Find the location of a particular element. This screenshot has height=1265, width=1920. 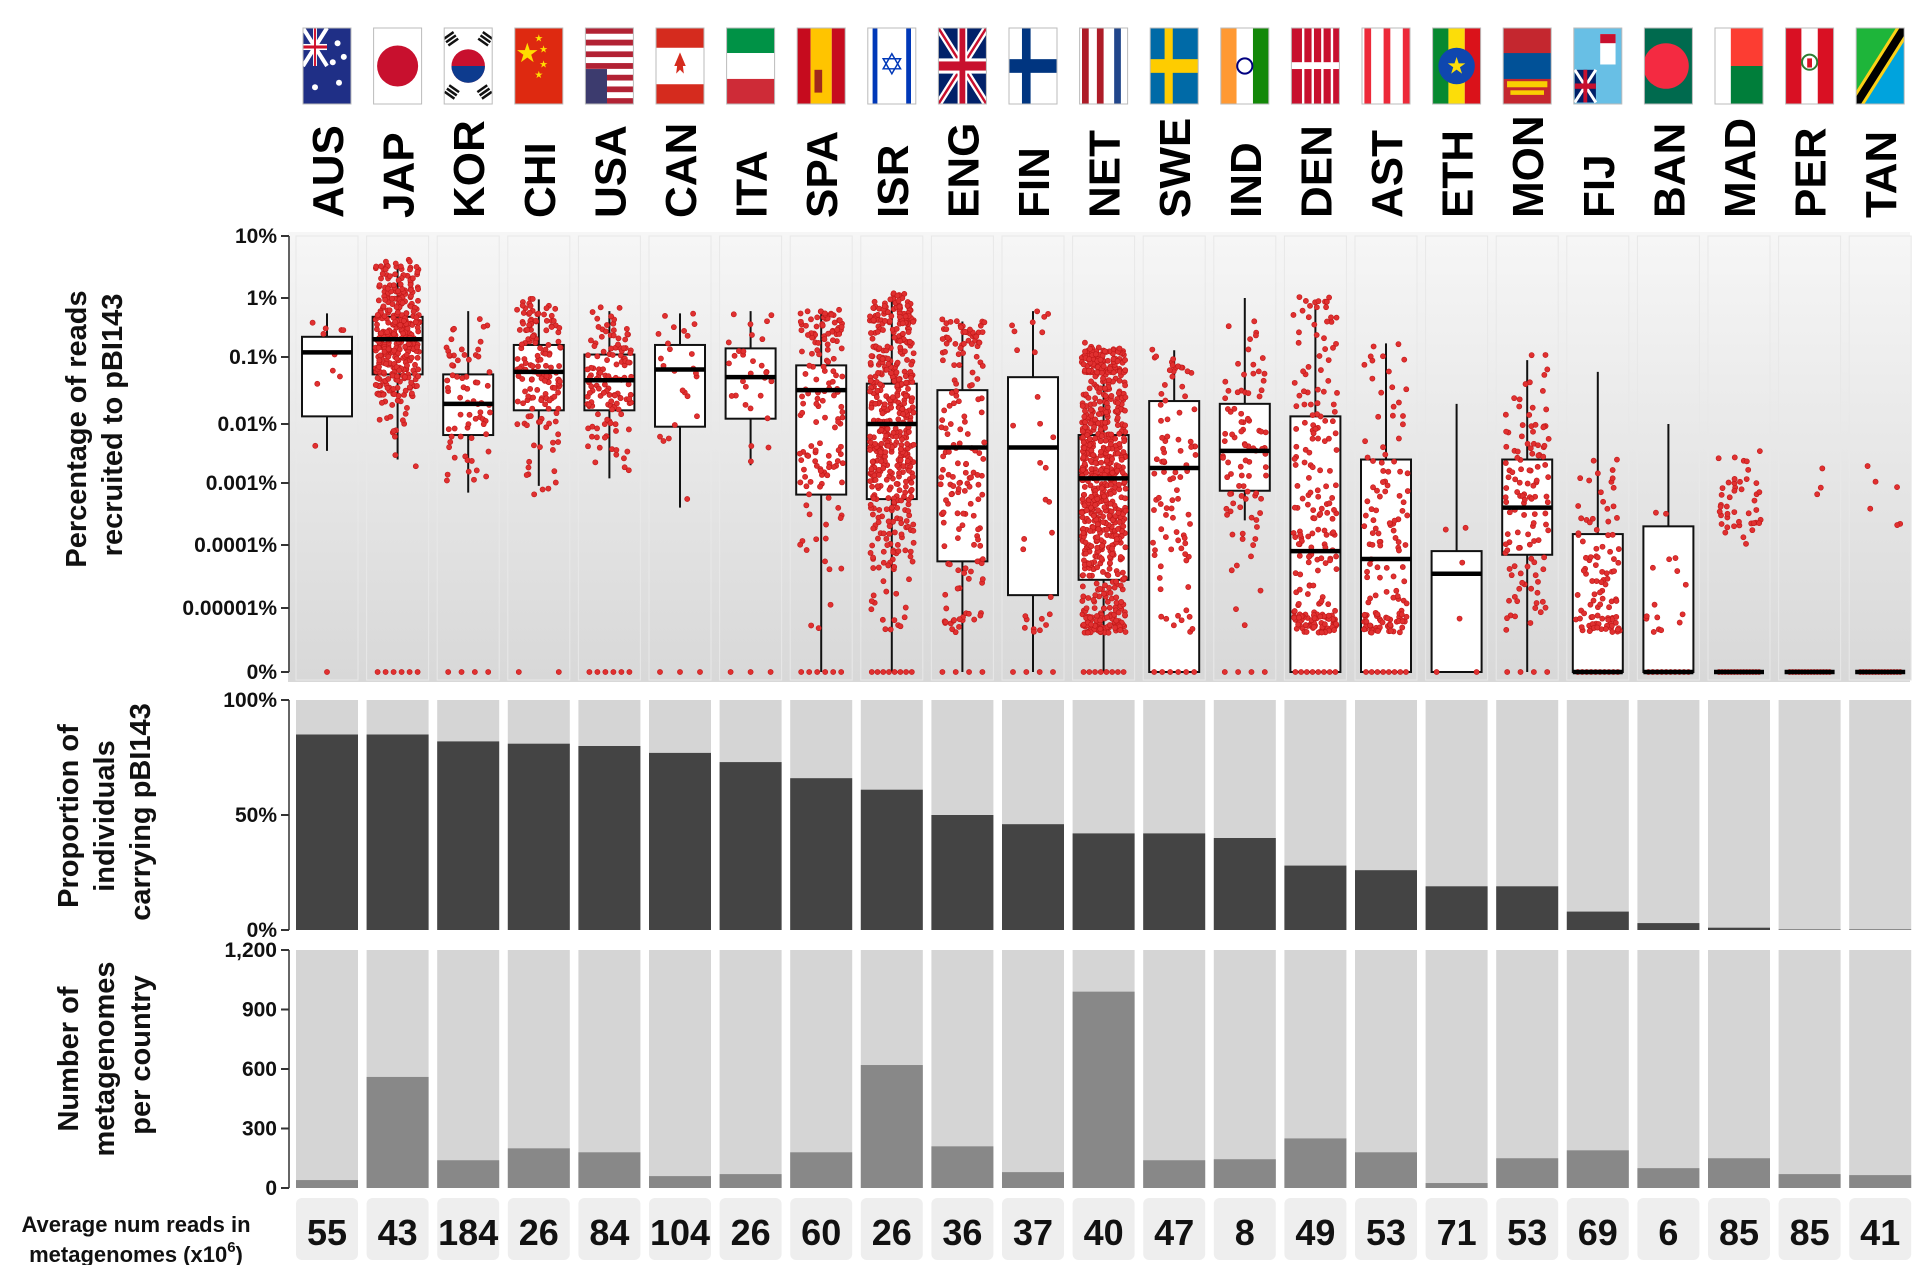

proportion-bar-fij is located at coordinates (1597, 920).